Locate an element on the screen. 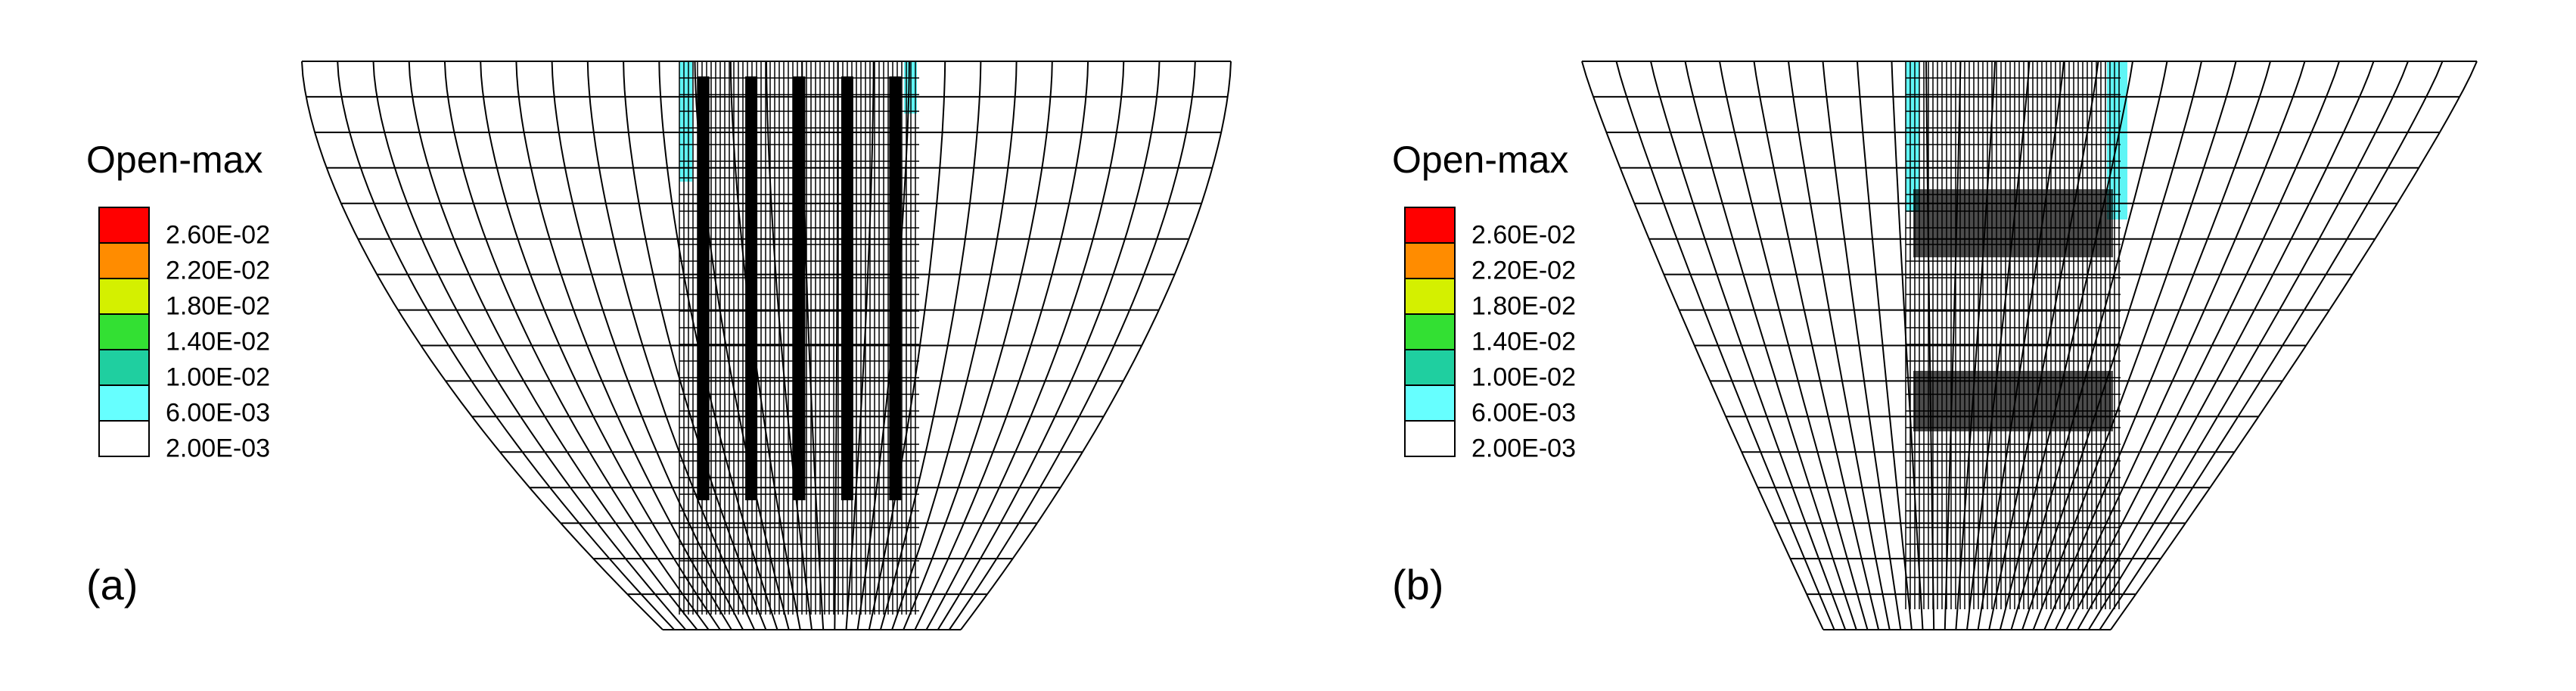 The height and width of the screenshot is (691, 2576). panel-label: (b) is located at coordinates (1417, 585).